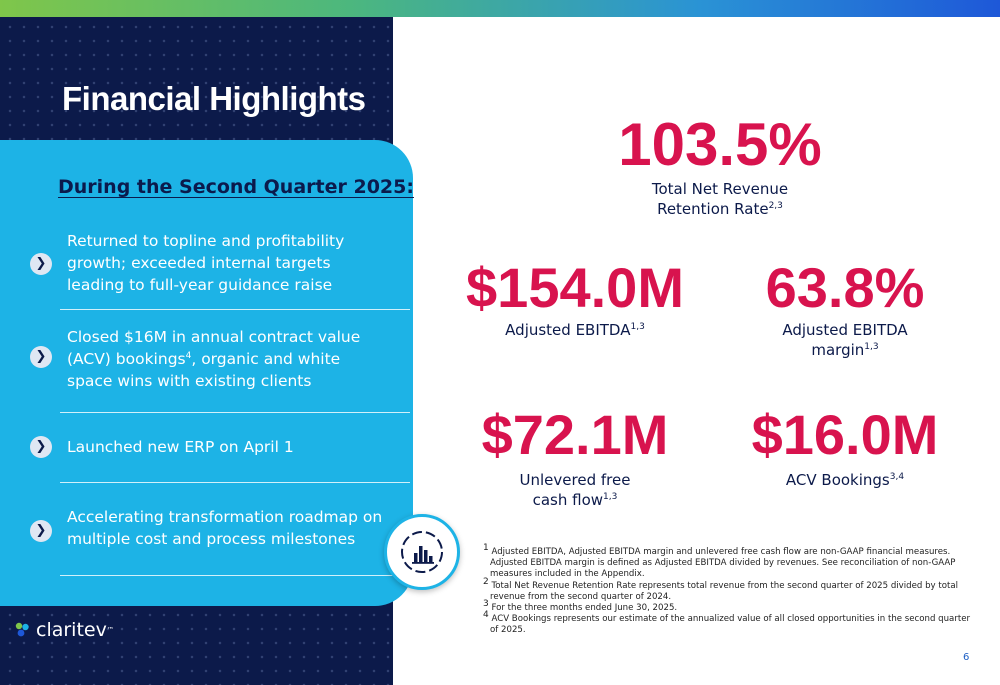 This screenshot has width=1000, height=685. Describe the element at coordinates (486, 581) in the screenshot. I see `footnote-mark: 2` at that location.